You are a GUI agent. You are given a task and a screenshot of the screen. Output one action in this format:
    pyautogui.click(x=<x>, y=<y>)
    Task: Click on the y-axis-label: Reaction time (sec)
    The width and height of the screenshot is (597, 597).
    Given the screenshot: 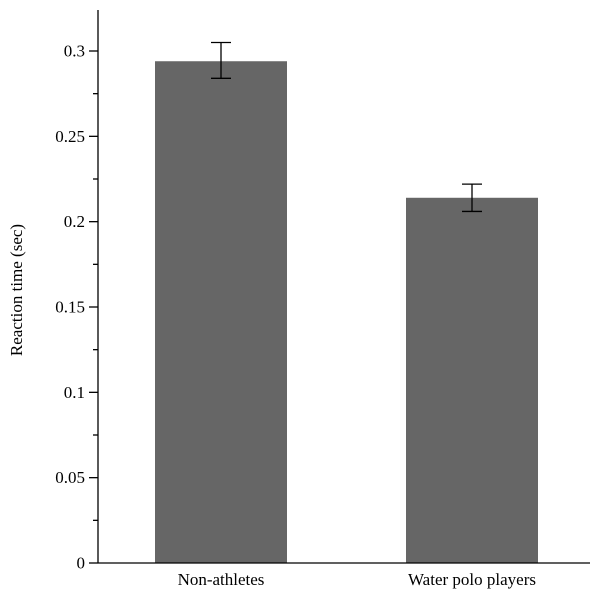 What is the action you would take?
    pyautogui.click(x=16, y=290)
    